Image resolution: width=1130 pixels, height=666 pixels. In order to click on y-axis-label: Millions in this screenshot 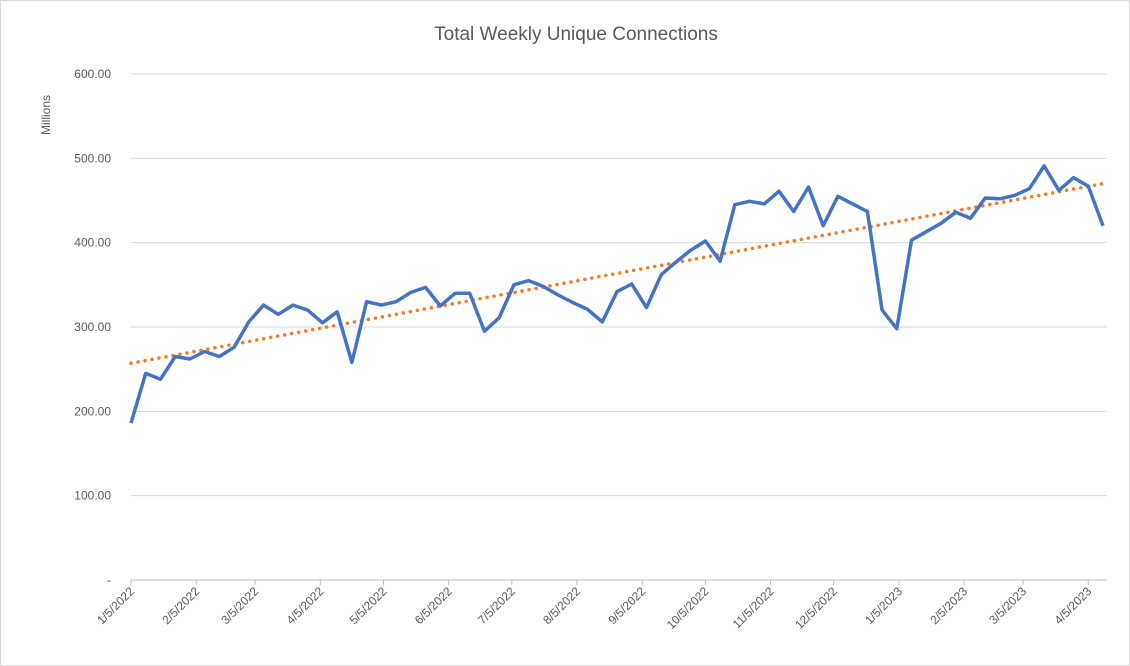, I will do `click(46, 115)`.